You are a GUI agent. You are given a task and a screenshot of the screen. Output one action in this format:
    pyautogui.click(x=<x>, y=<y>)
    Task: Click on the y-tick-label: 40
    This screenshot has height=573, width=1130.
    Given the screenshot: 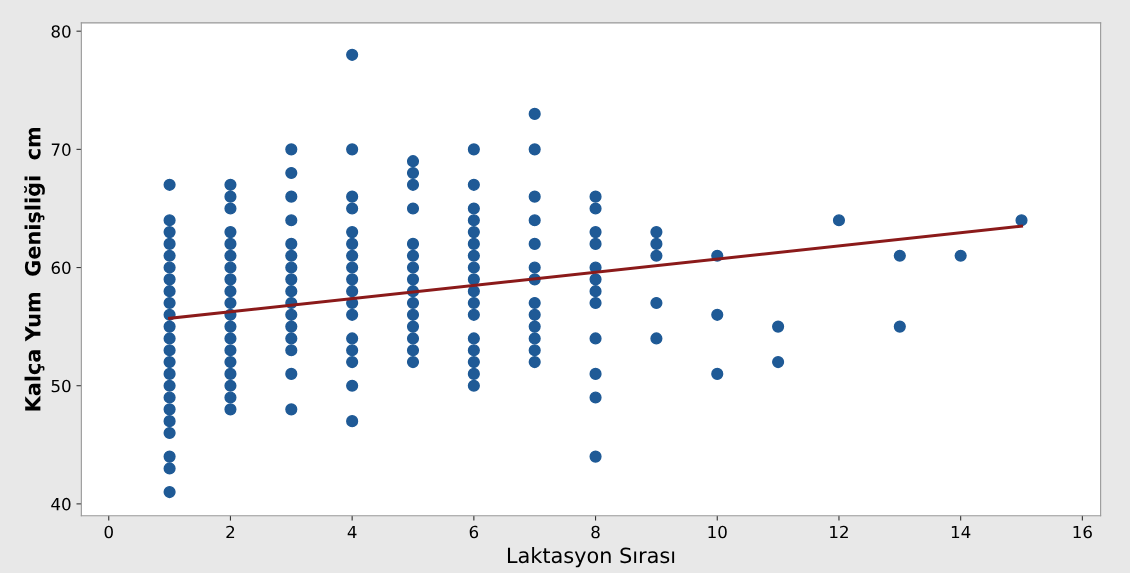 What is the action you would take?
    pyautogui.click(x=61, y=504)
    